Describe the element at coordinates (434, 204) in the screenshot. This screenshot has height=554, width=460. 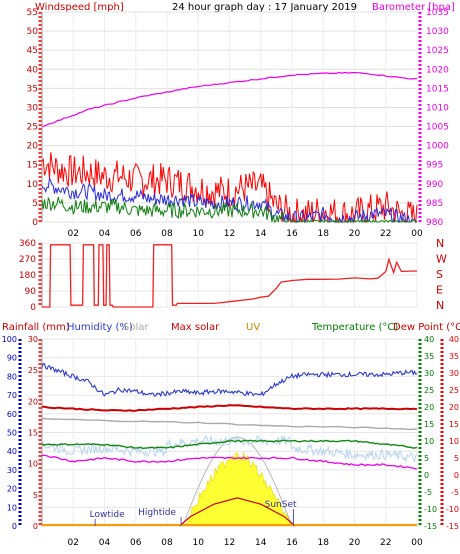
I see `barometer-tick-label: 985` at that location.